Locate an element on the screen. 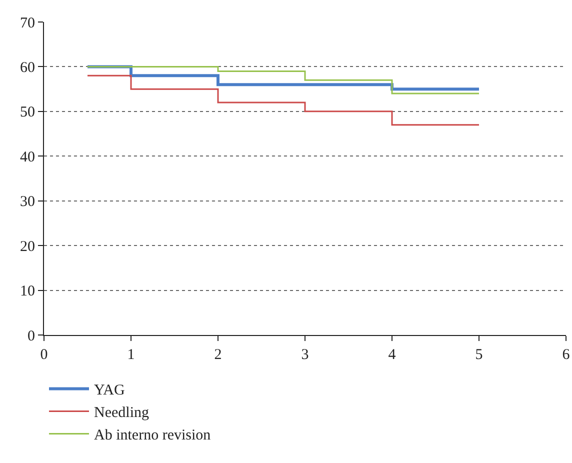  x-tick-label: 2 is located at coordinates (218, 355).